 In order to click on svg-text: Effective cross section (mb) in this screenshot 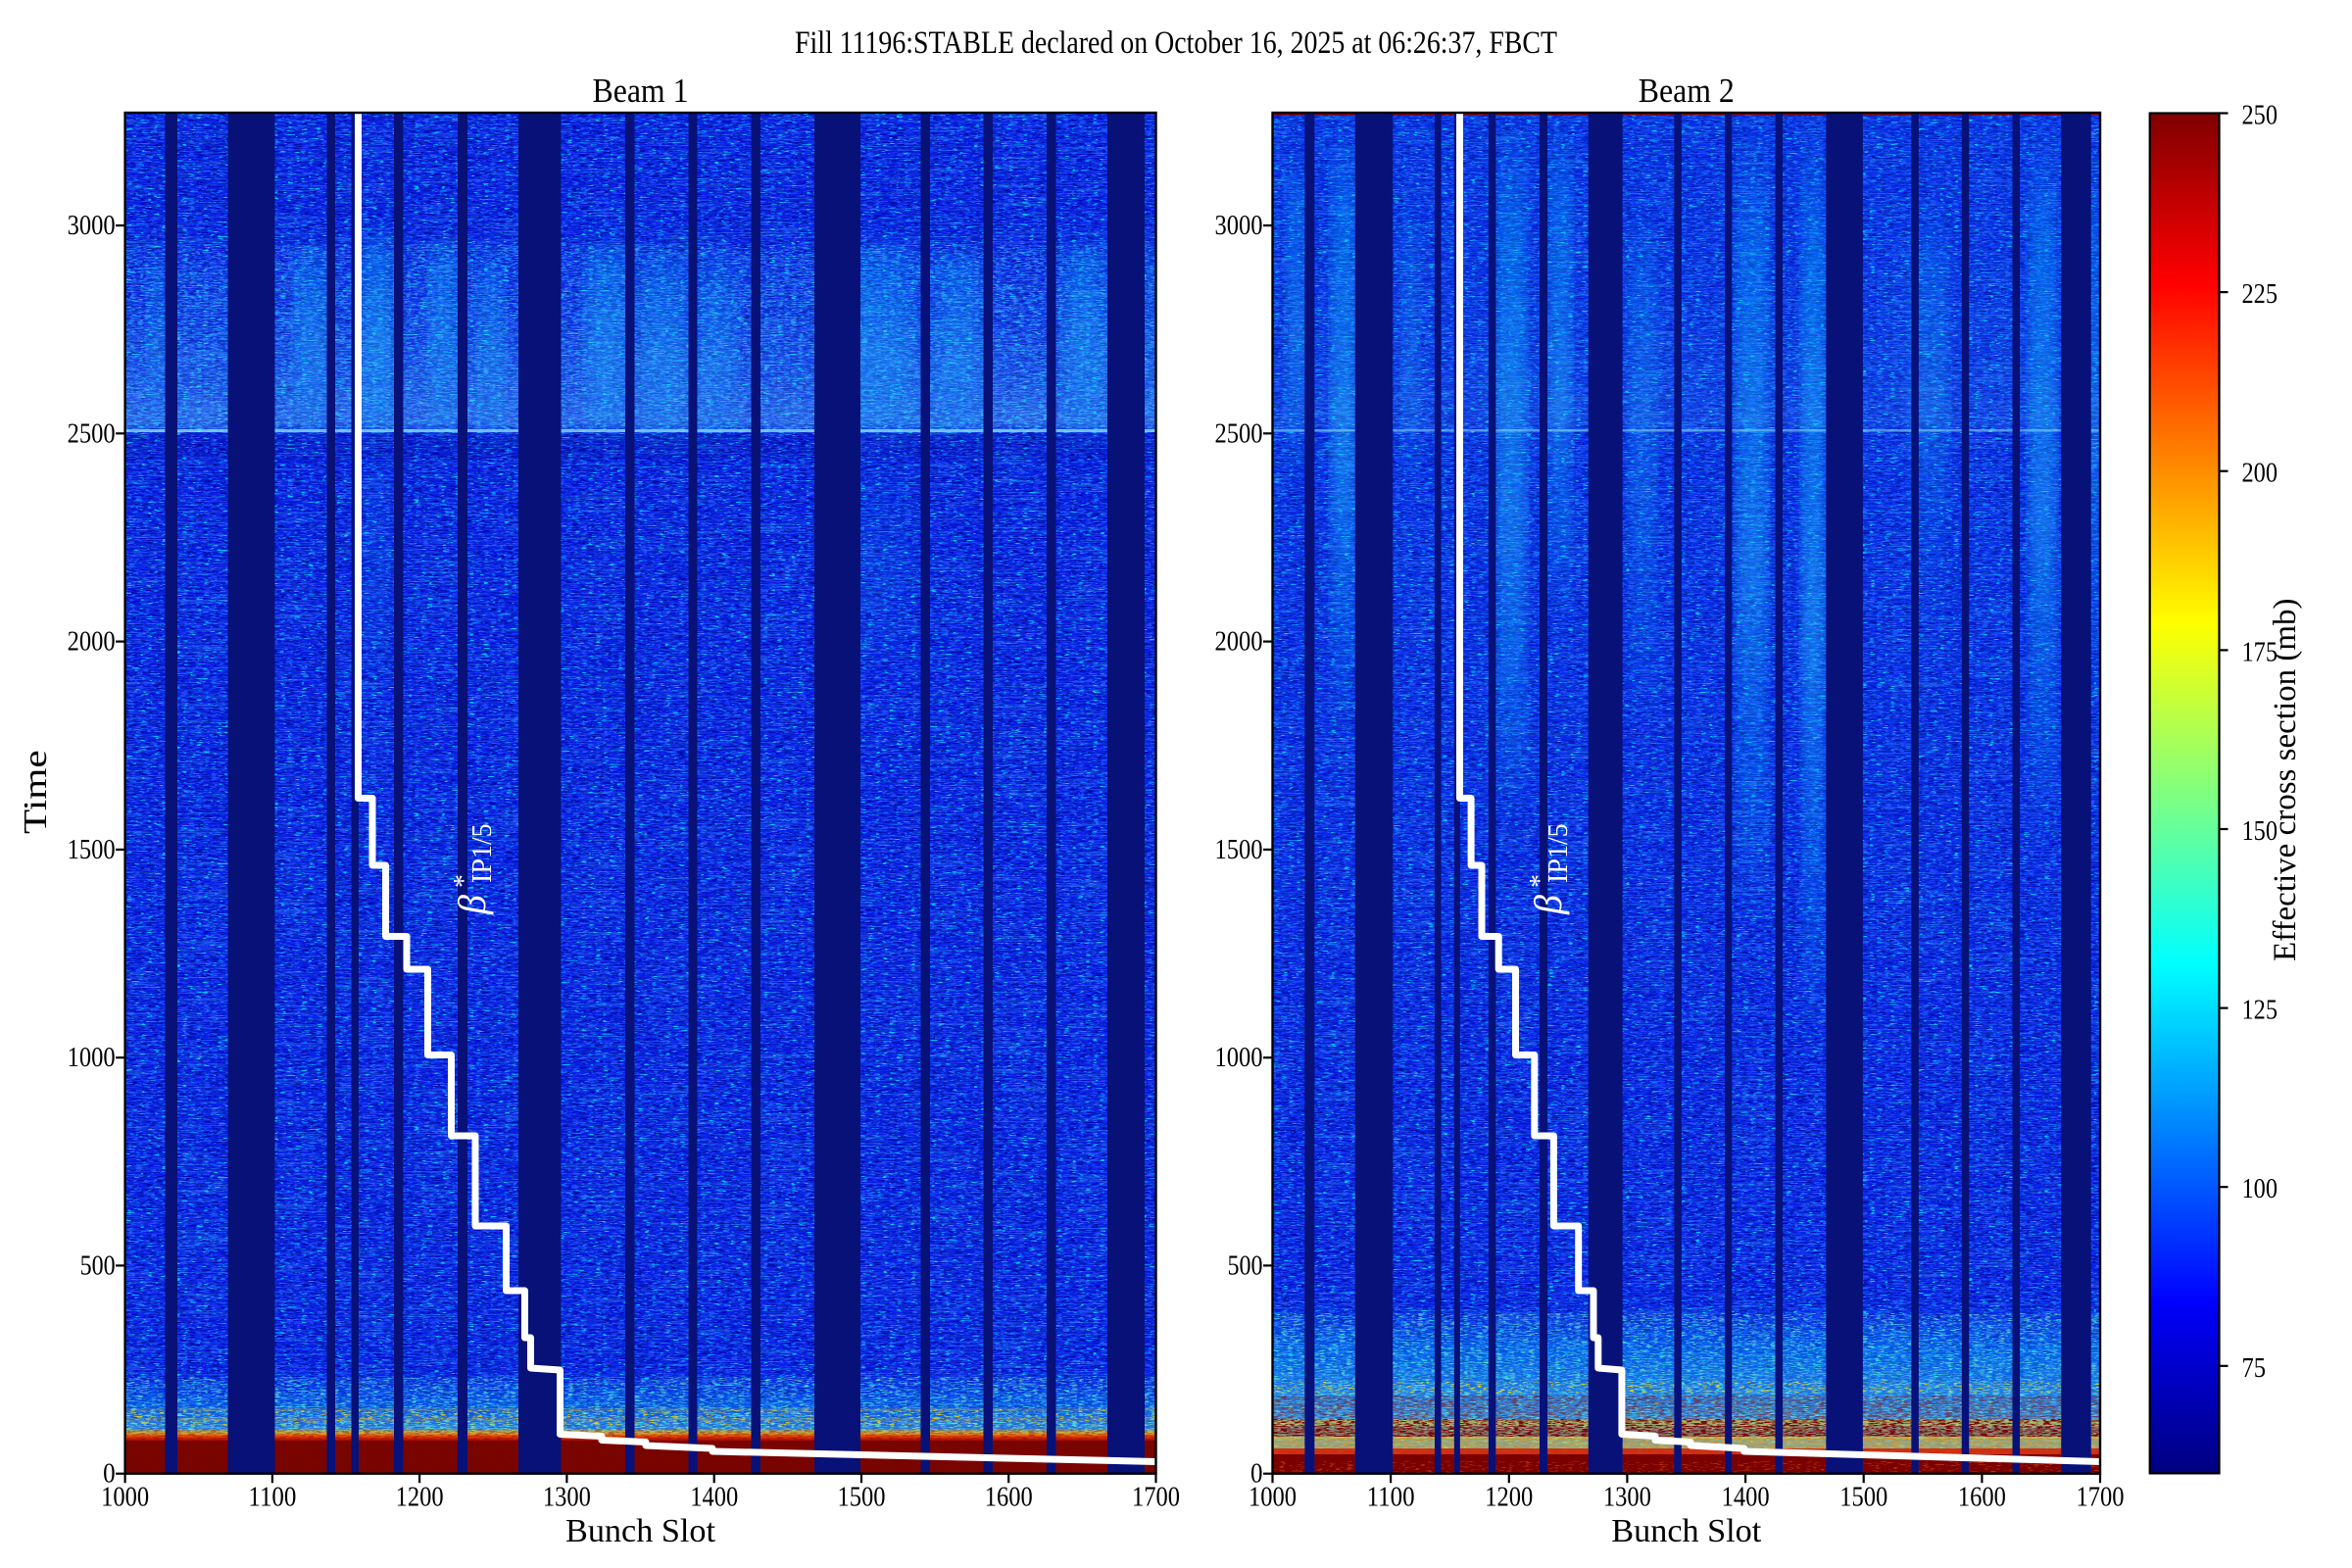, I will do `click(2285, 779)`.